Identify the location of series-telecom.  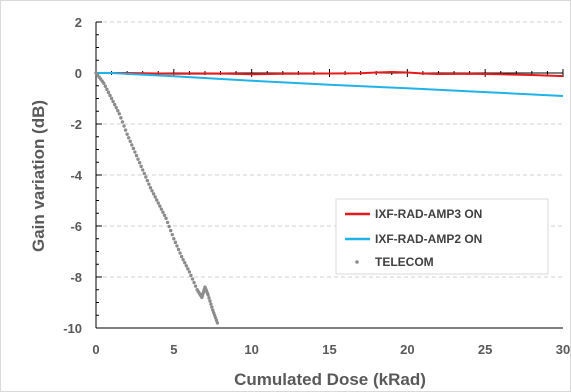
(157, 198).